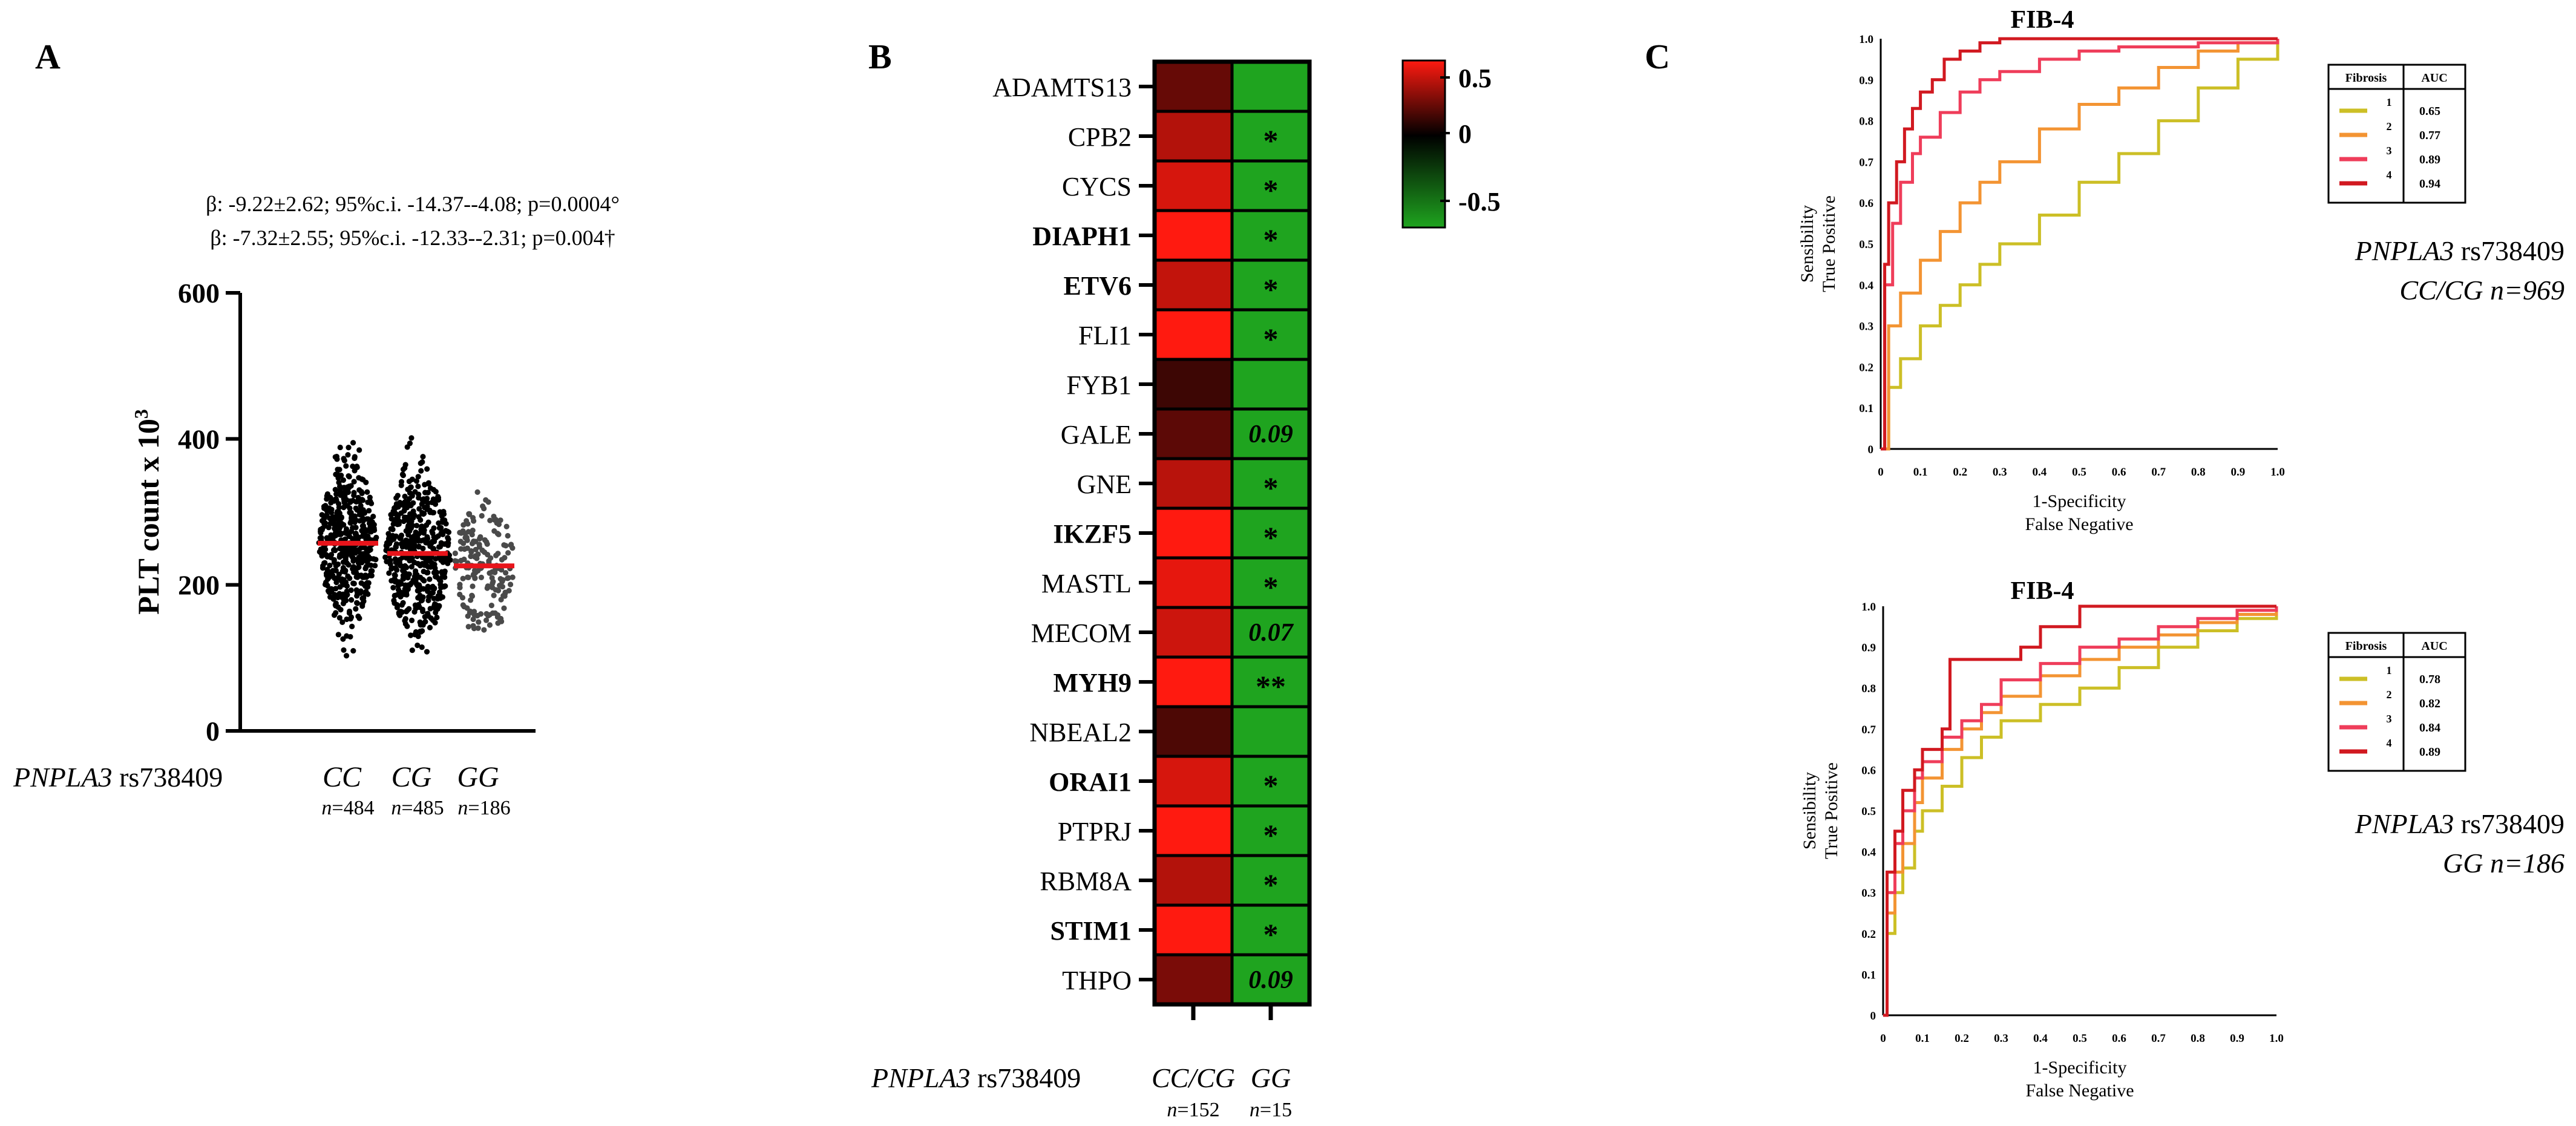 The height and width of the screenshot is (1126, 2576). What do you see at coordinates (1193, 1110) in the screenshot?
I see `heatmap-column-n: n=152` at bounding box center [1193, 1110].